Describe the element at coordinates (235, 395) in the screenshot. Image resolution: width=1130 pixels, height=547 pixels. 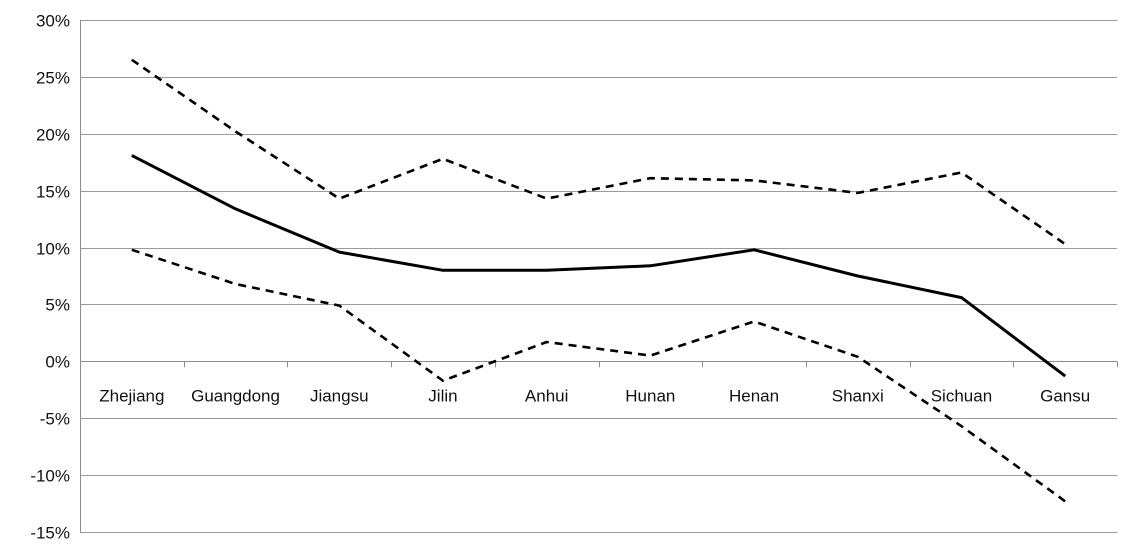
I see `x-tick-label: Guangdong` at that location.